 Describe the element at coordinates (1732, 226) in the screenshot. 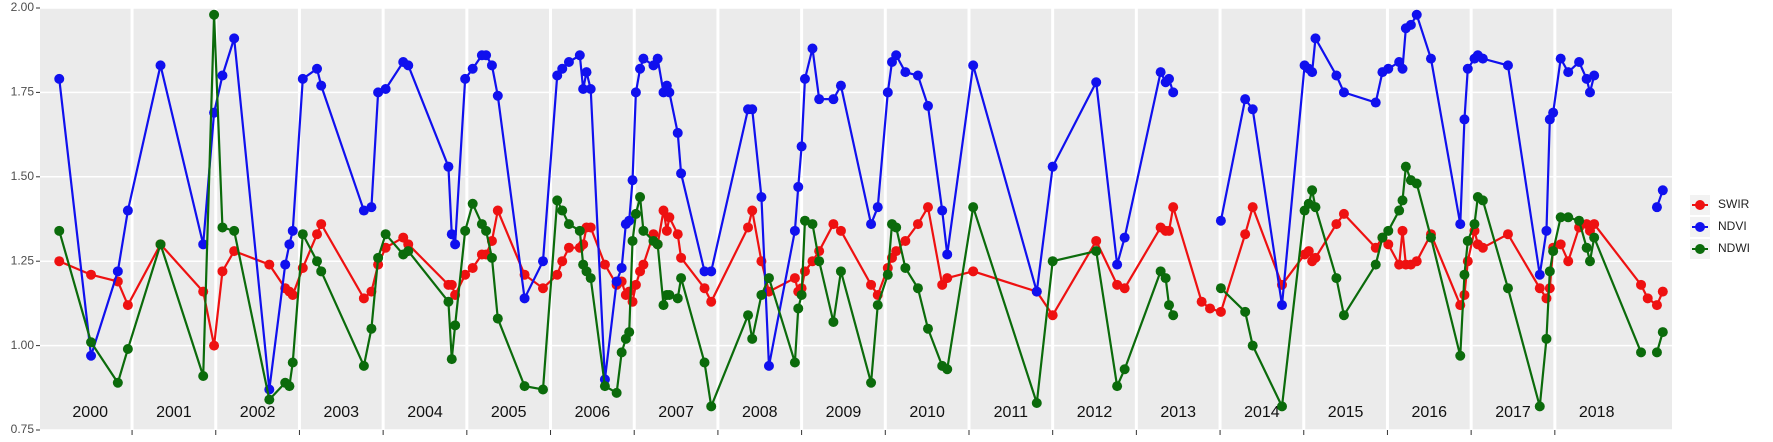

I see `legend-label: NDVI` at that location.